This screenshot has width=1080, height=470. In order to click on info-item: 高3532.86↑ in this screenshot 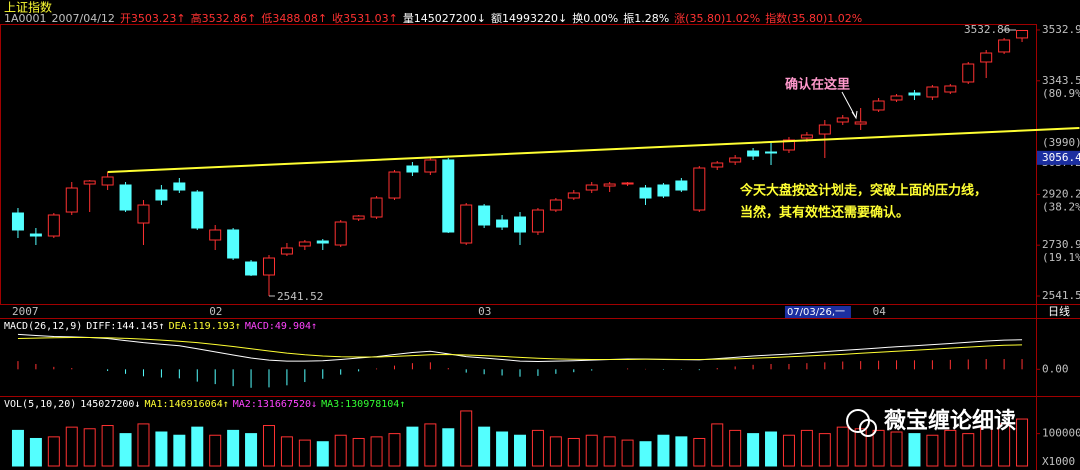, I will do `click(224, 18)`.